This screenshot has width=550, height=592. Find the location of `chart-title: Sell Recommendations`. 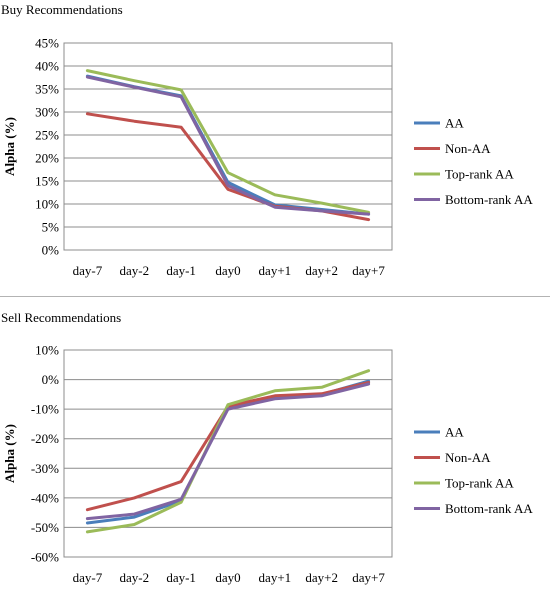

chart-title: Sell Recommendations is located at coordinates (61, 317).